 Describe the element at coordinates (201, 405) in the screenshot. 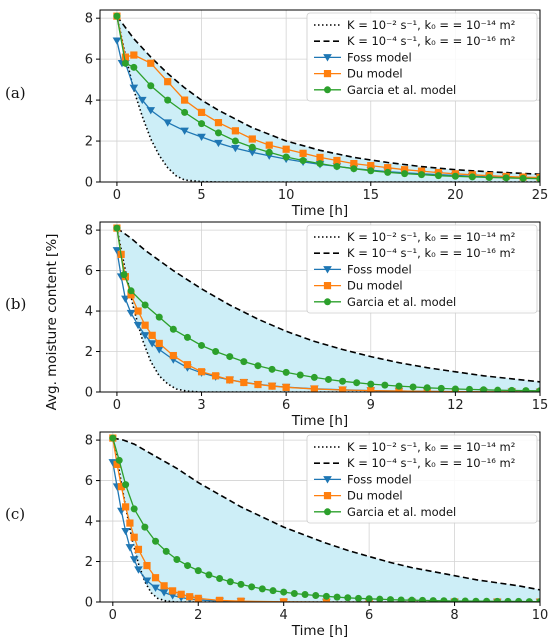

I see `x-tick-label: 3` at that location.